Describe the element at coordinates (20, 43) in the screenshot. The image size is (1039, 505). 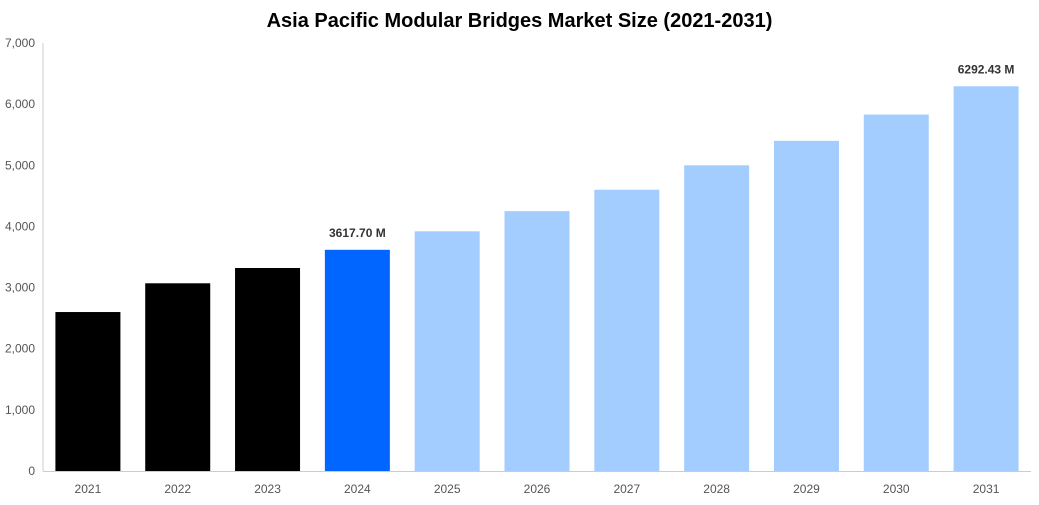
I see `y-tick-label: 7,000` at that location.